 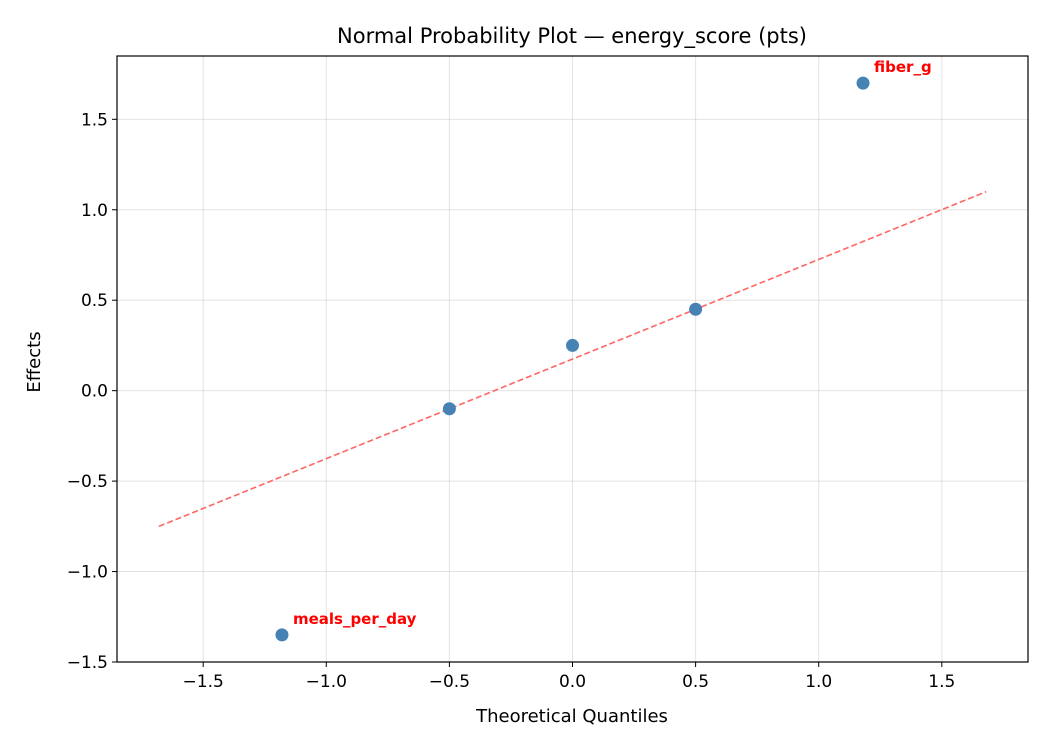 I want to click on x-axis-label: Theoretical Quantiles, so click(x=571, y=716).